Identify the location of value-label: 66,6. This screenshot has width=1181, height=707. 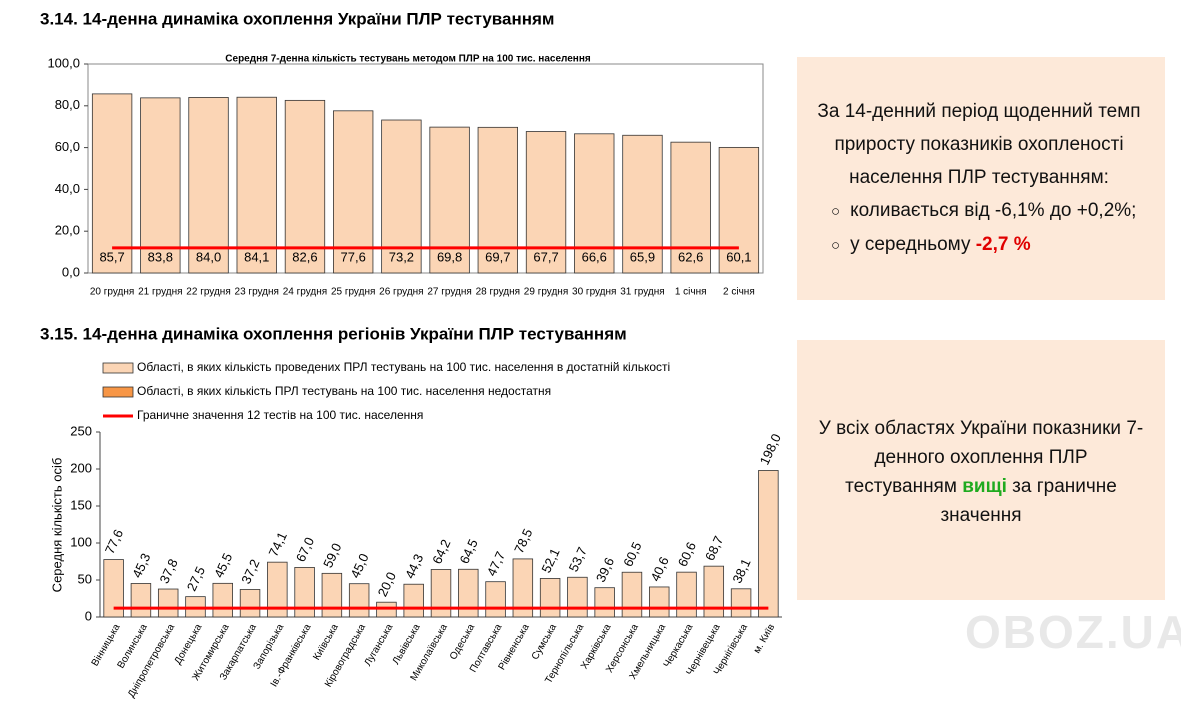
(594, 256).